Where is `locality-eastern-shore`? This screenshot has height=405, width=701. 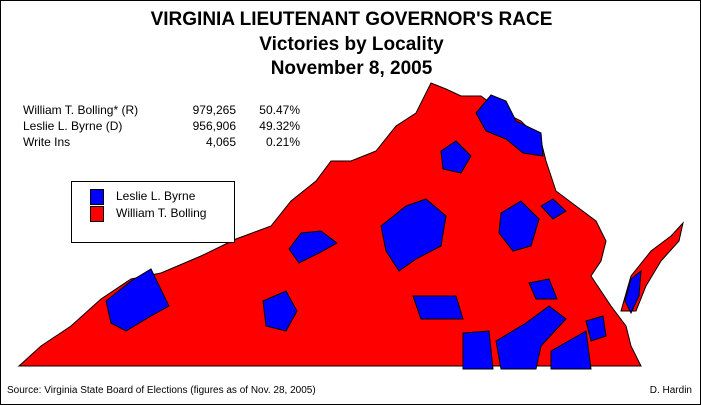
locality-eastern-shore is located at coordinates (633, 292).